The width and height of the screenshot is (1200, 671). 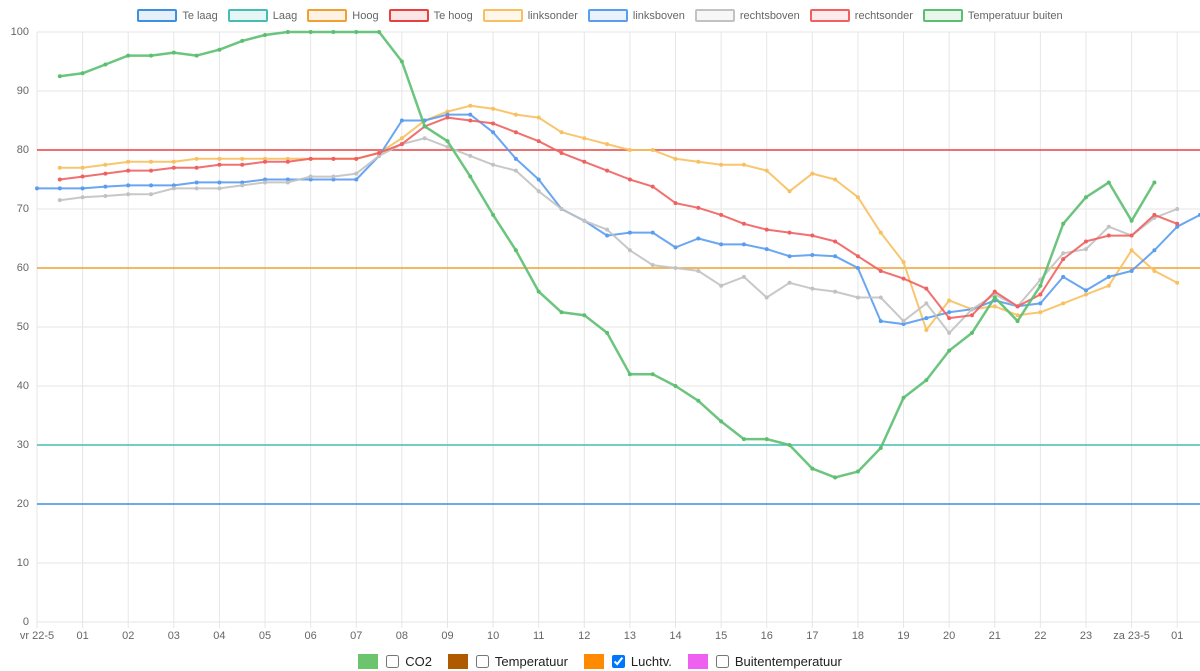 What do you see at coordinates (531, 661) in the screenshot?
I see `dataset-label: Temperatuur` at bounding box center [531, 661].